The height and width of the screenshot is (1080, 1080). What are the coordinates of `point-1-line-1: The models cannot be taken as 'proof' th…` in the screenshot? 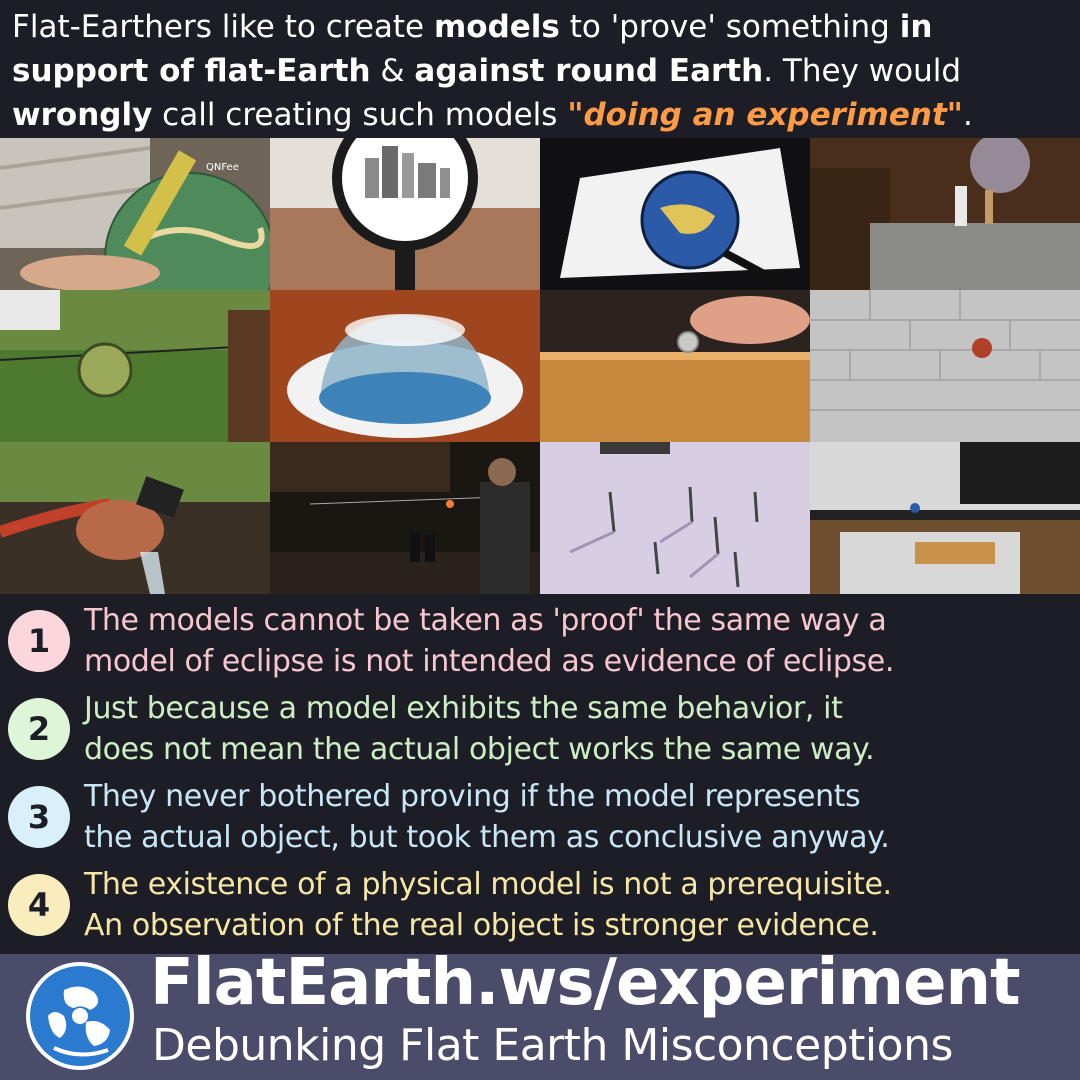 It's located at (485, 620).